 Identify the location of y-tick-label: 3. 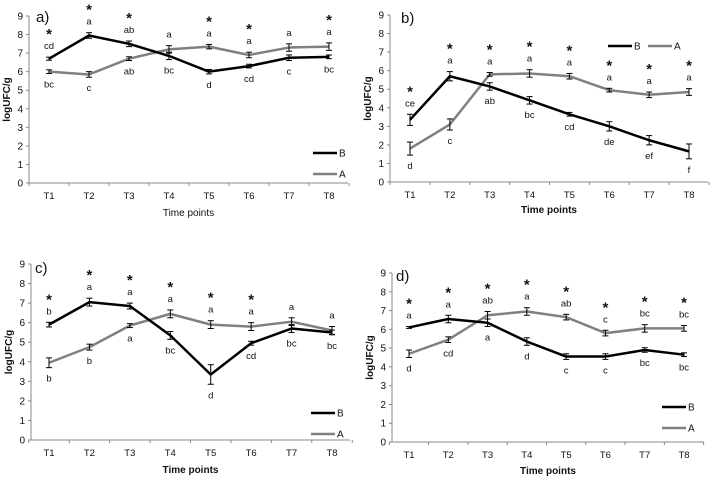
(383, 386).